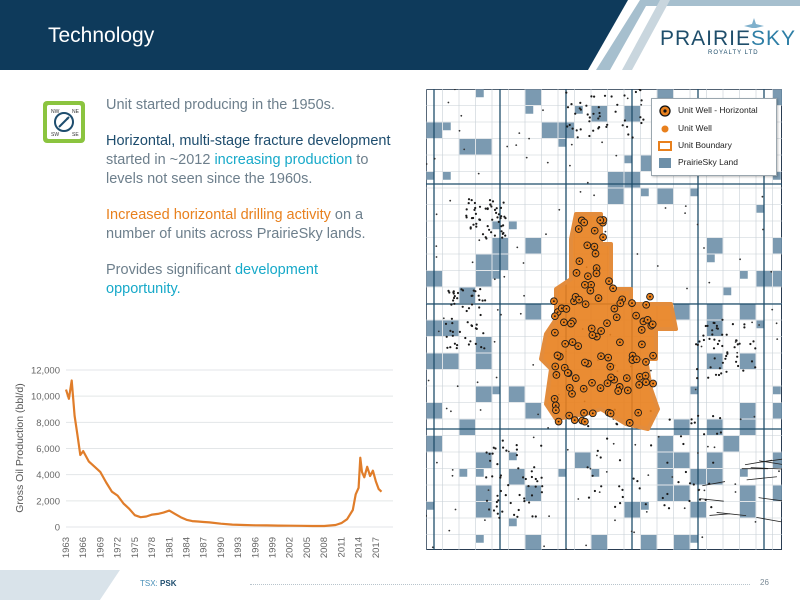  What do you see at coordinates (20, 448) in the screenshot?
I see `chart-y-axis-label: Gross Oil Production (bbl/d)` at bounding box center [20, 448].